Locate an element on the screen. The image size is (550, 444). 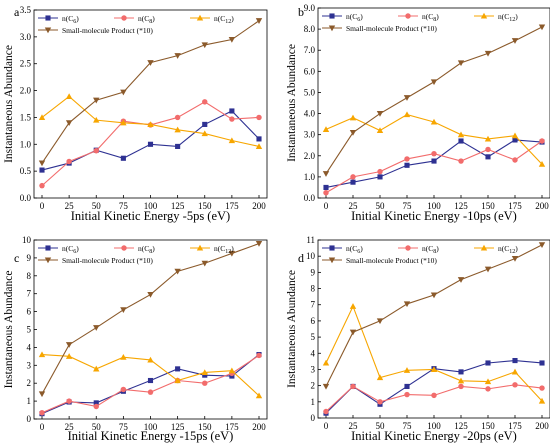
legend-label-subscript: 6 is located at coordinates (74, 22).